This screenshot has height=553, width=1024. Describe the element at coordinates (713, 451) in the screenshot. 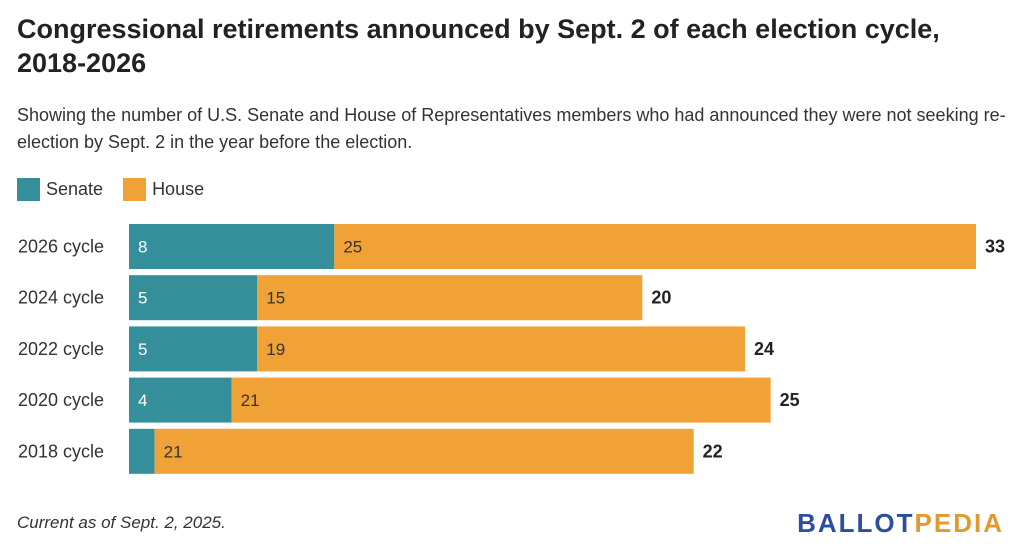

I see `total-label-2018-cycle: 22` at that location.